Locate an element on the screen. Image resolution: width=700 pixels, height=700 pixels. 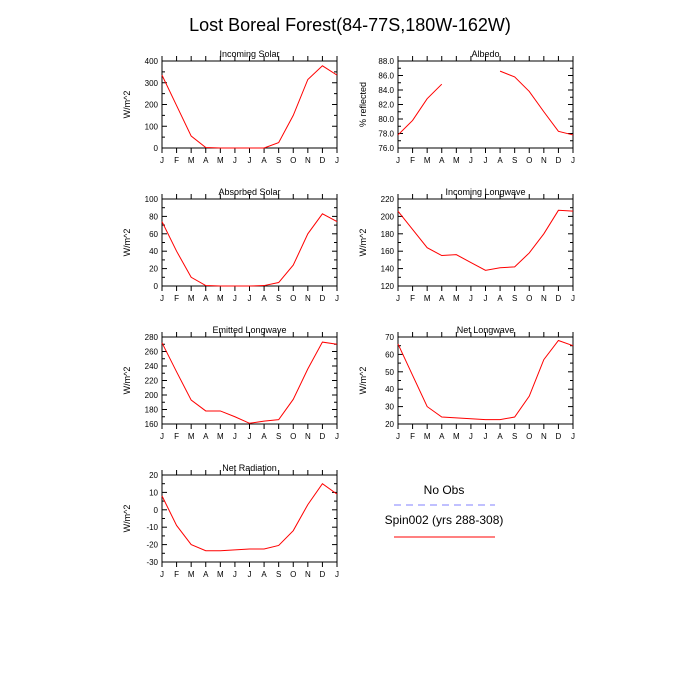
y-tick-label: 140 is located at coordinates (388, 269).